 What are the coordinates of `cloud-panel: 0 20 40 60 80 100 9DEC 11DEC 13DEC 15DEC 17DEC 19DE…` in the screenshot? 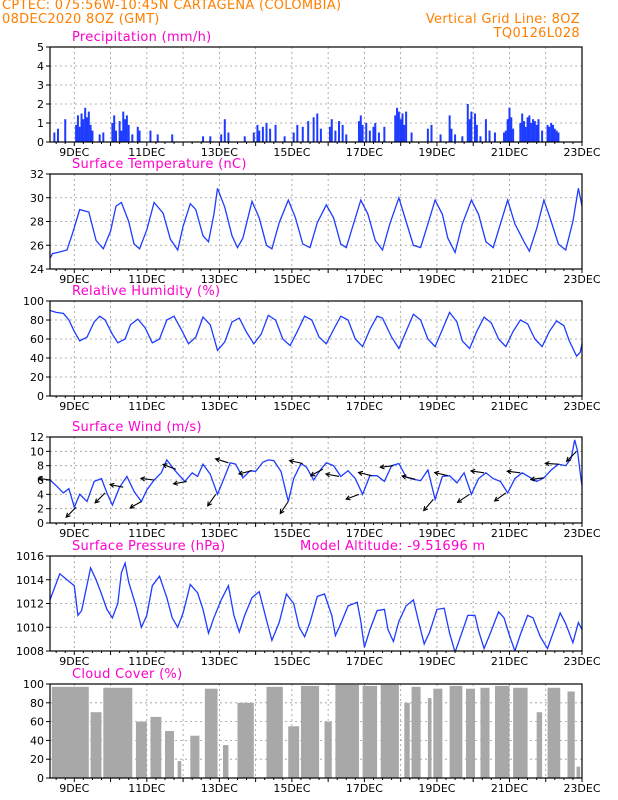 It's located at (312, 731).